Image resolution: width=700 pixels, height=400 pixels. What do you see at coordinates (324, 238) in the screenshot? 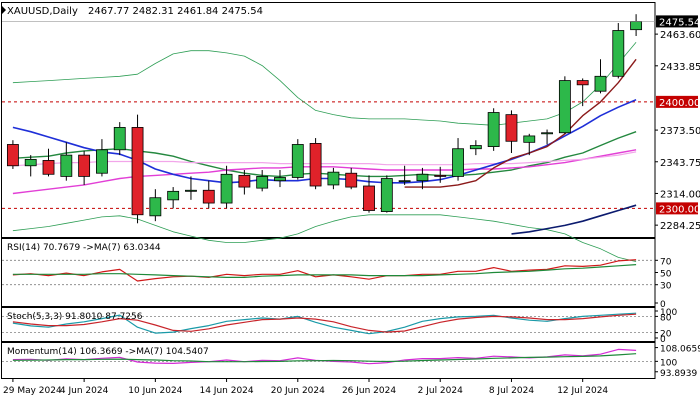
I see `overlay-lower-band` at bounding box center [324, 238].